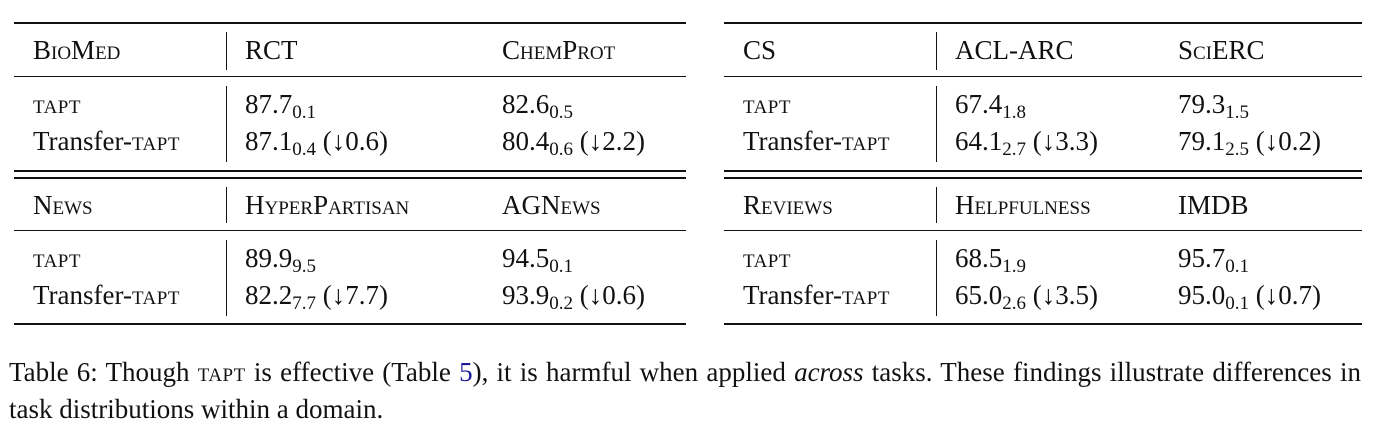  I want to click on domain-header: BioMed, so click(77, 50).